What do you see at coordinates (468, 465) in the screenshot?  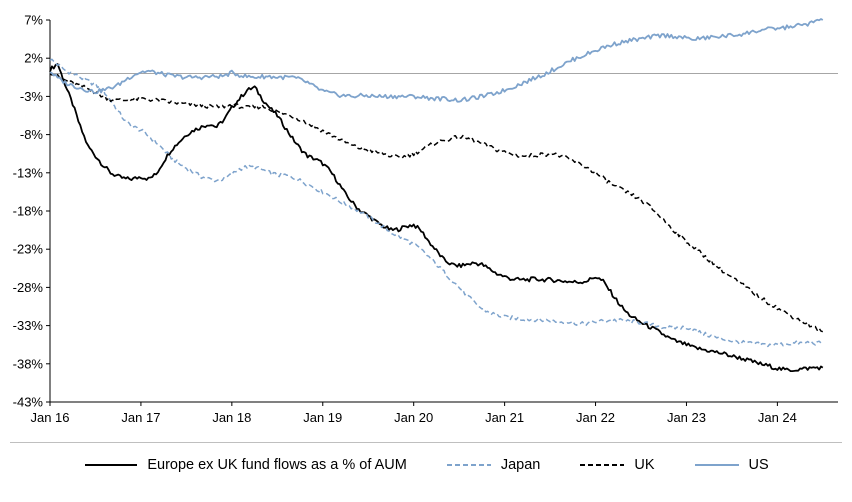 I see `legend-swatch-japan-line` at bounding box center [468, 465].